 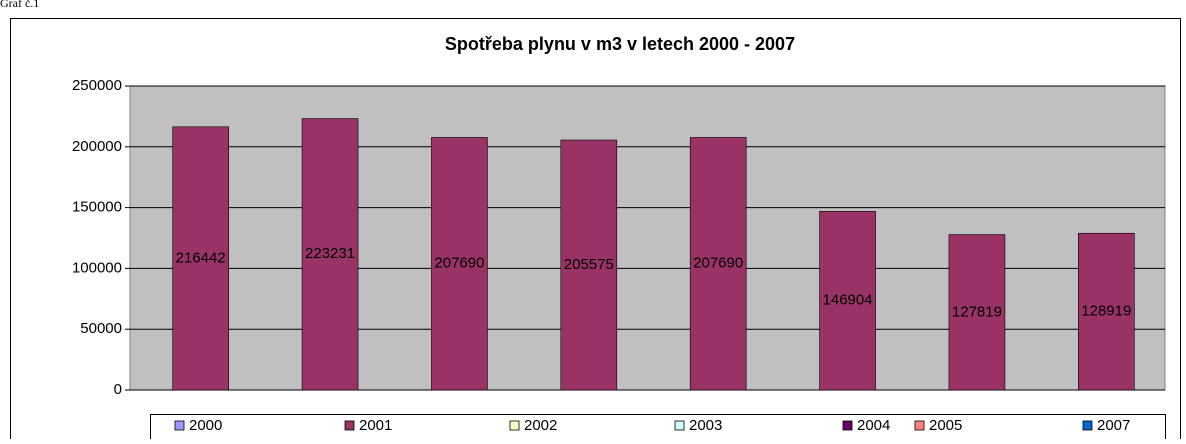 I want to click on y-tick-label: 150000, so click(x=97, y=207).